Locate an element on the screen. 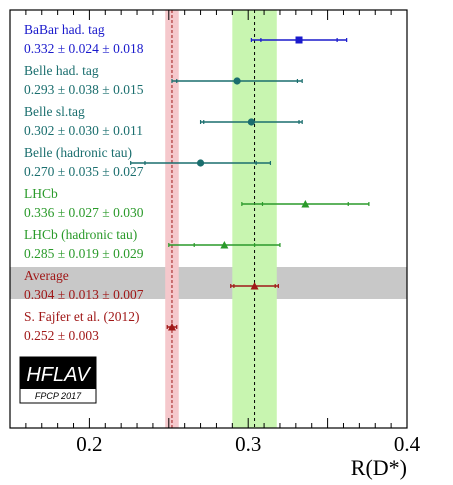 This screenshot has height=485, width=453. measurement-value: 0.285 ± 0.019 ± 0.029 is located at coordinates (84, 253).